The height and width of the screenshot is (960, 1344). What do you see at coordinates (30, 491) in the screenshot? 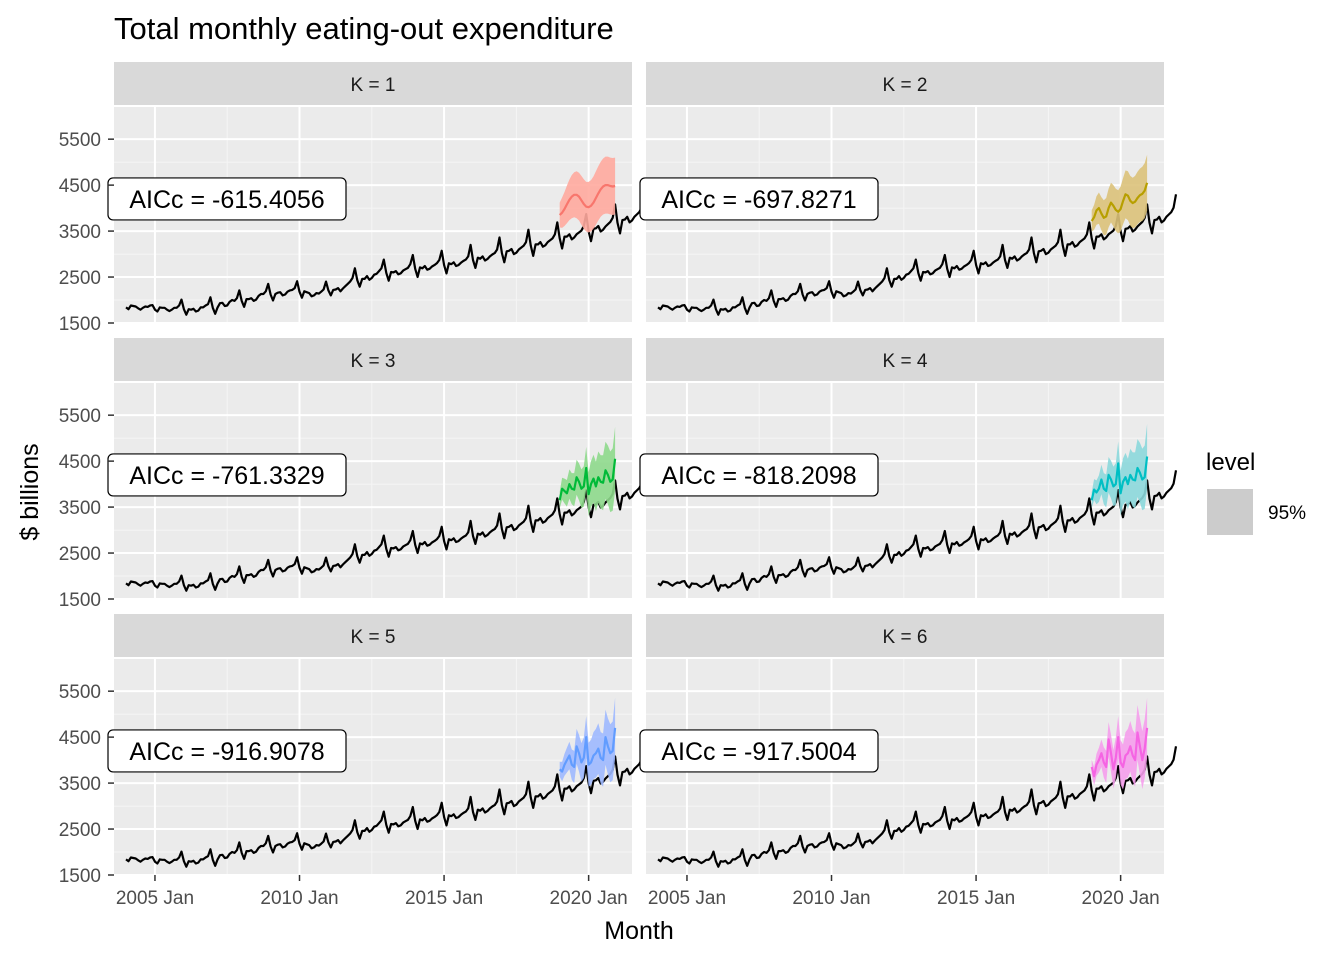
I see `y-axis-title: $ billions` at bounding box center [30, 491].